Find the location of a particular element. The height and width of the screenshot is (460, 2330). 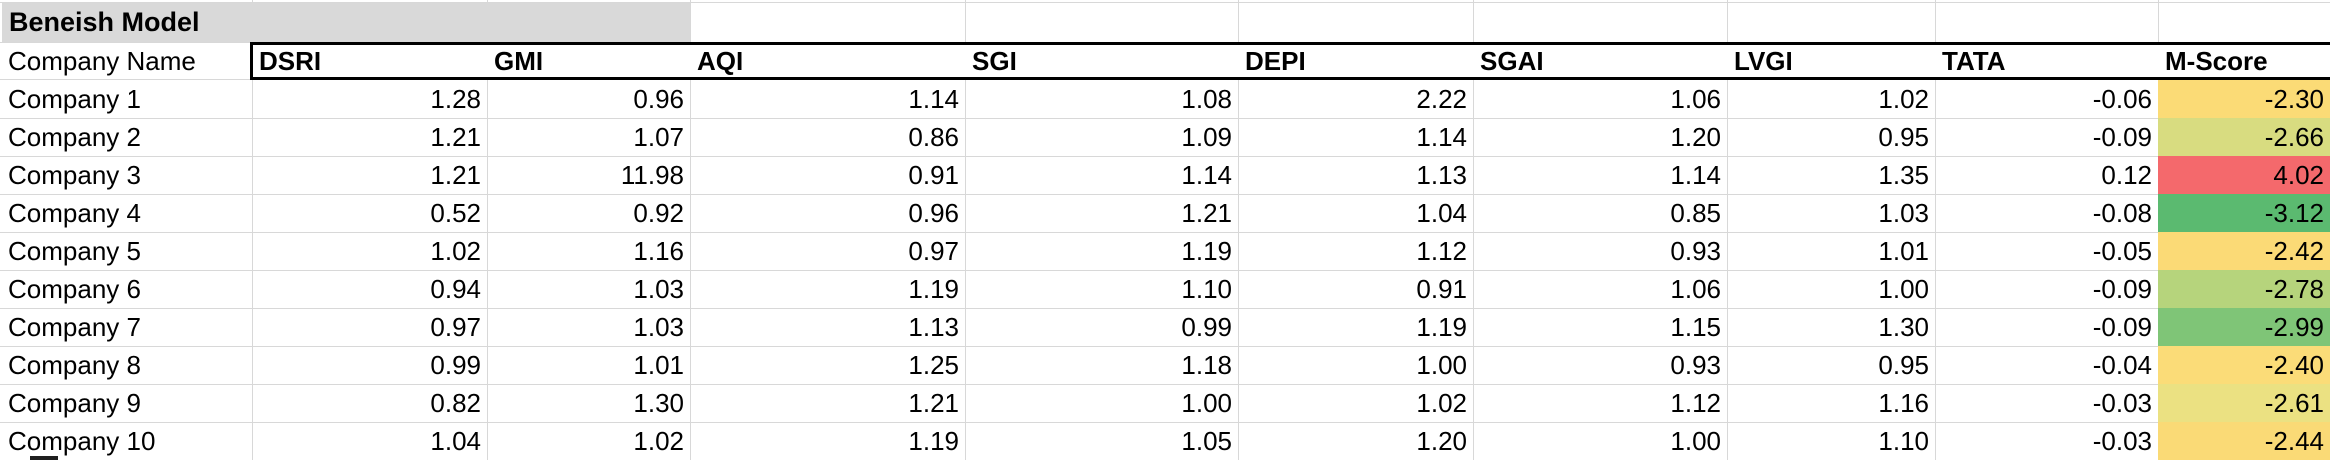

company-name-cell: Company 2 is located at coordinates (74, 137).